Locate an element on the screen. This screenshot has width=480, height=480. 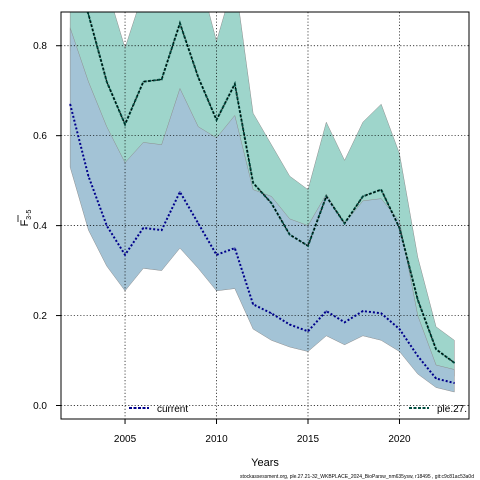
svg-text: F3-5 is located at coordinates (26, 217).